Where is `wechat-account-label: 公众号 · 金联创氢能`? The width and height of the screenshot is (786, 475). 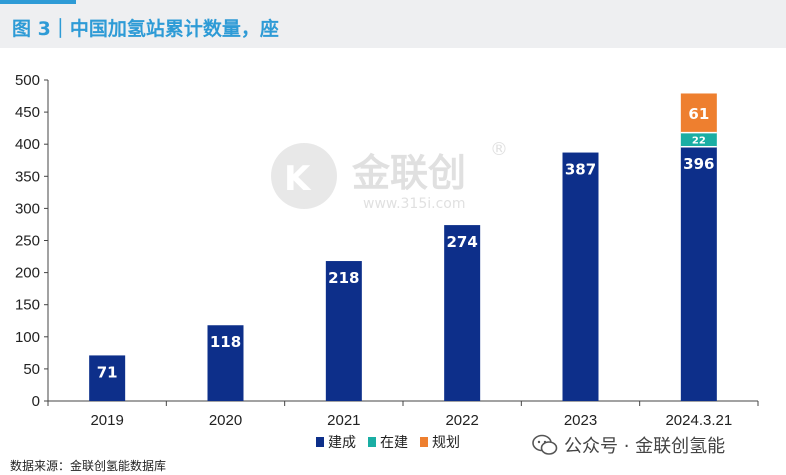
wechat-account-label: 公众号 · 金联创氢能 is located at coordinates (645, 446).